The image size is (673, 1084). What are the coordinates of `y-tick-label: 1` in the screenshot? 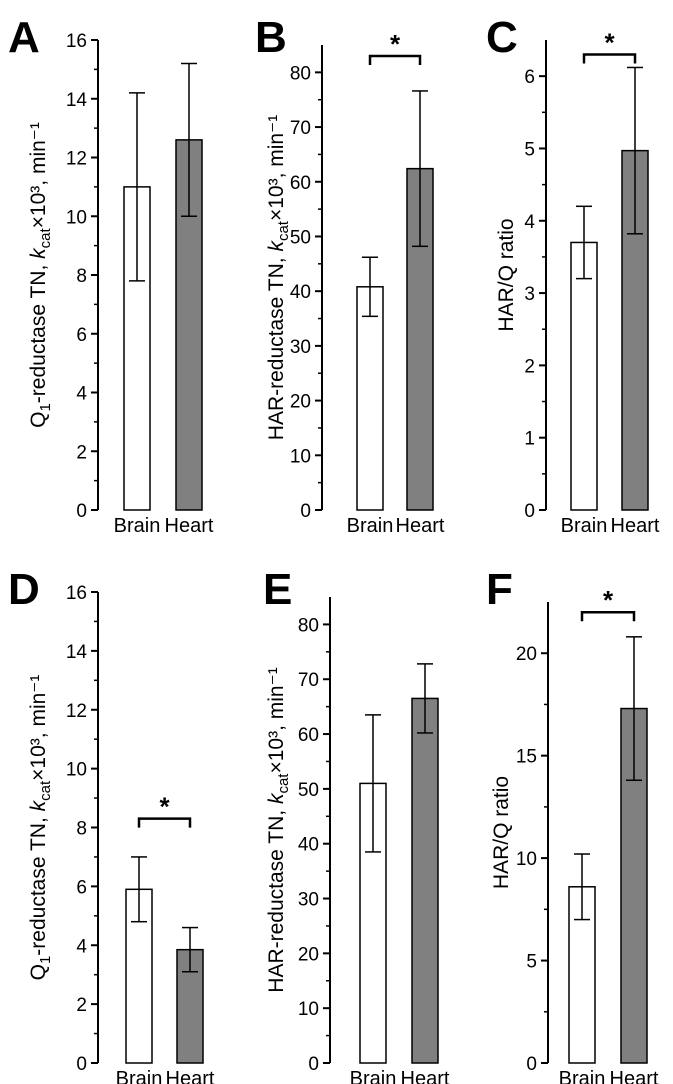 It's located at (529, 439).